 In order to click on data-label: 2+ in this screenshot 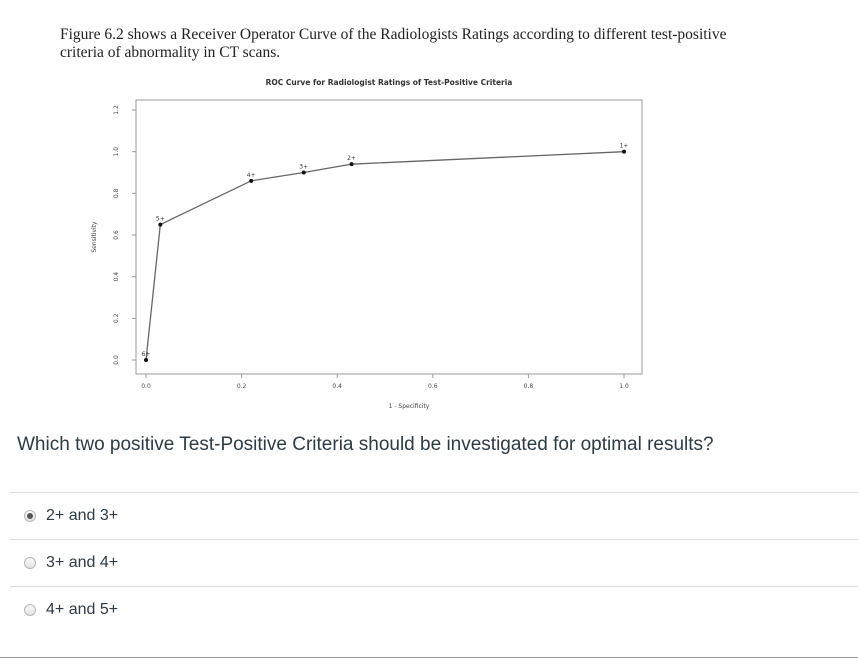, I will do `click(351, 158)`.